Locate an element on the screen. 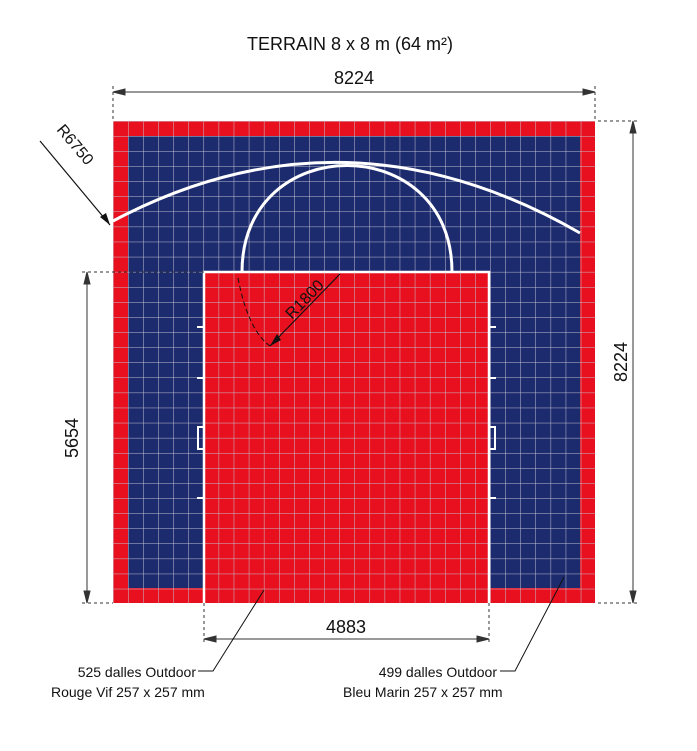  right-height-label: 8224 is located at coordinates (621, 362).